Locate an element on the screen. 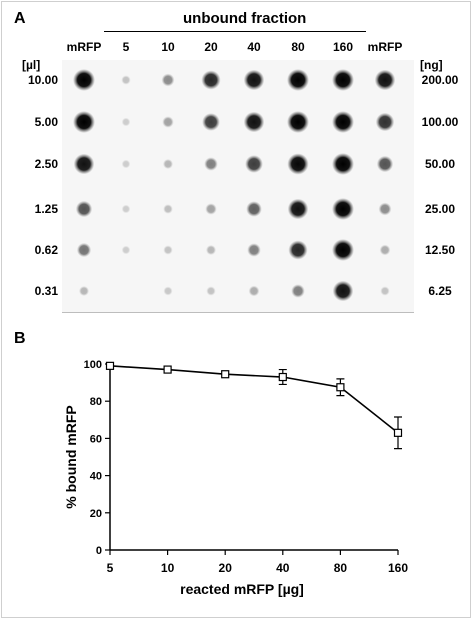 The image size is (474, 621). panel-a-label: A is located at coordinates (20, 18).